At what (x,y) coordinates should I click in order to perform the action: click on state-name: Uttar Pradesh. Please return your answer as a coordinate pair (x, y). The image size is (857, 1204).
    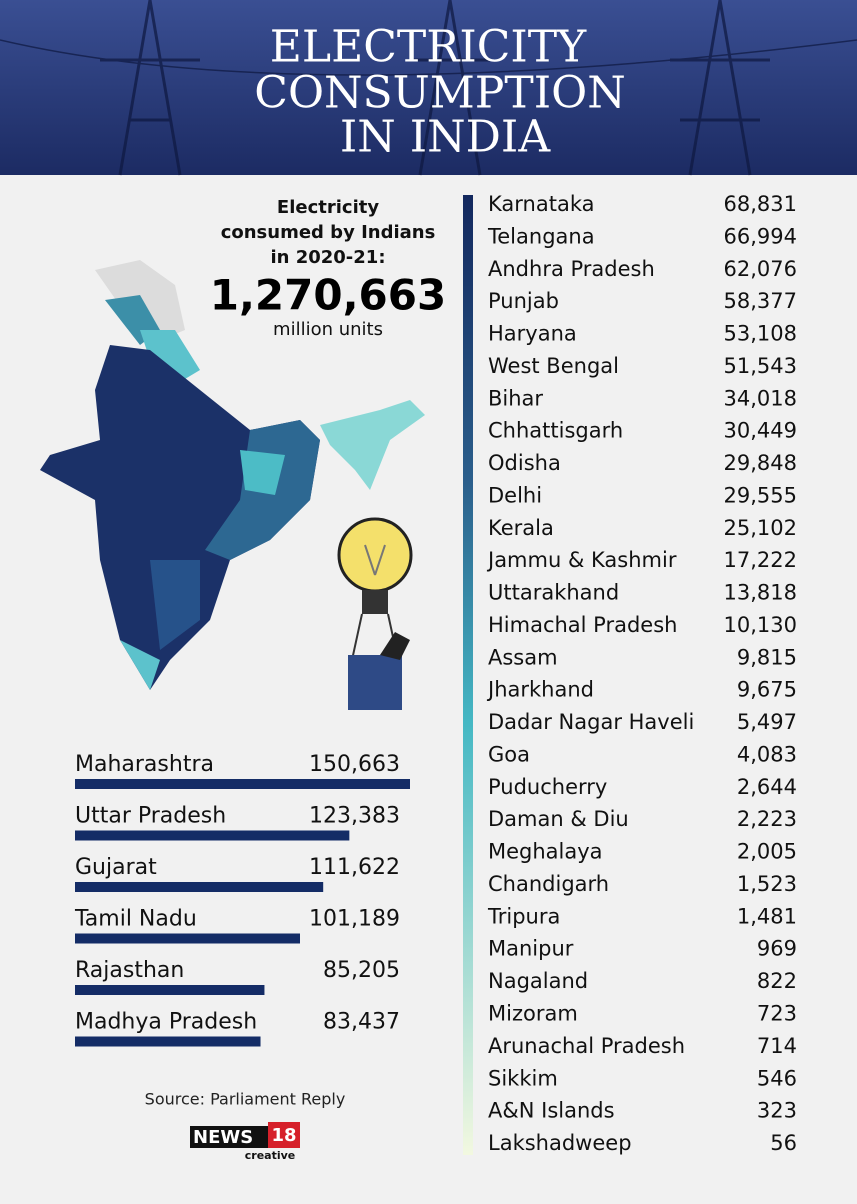
    Looking at the image, I should click on (150, 816).